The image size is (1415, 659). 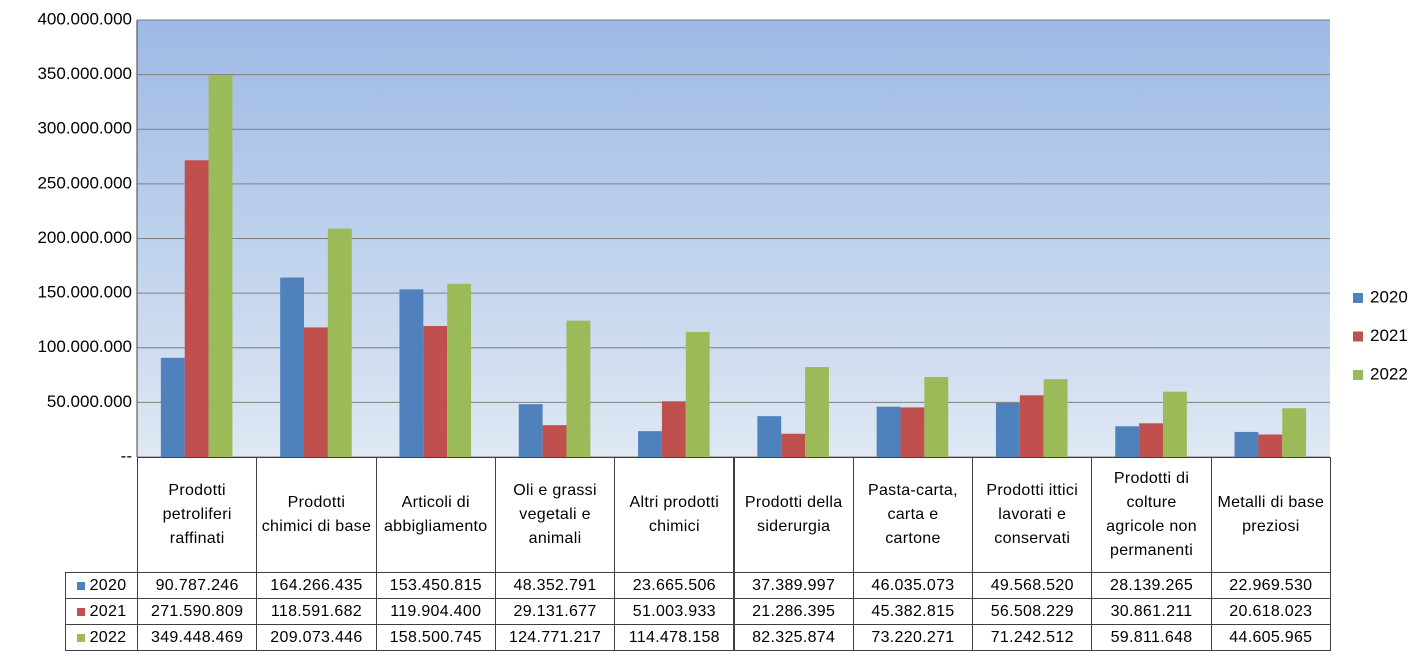 I want to click on legend-label: 2020, so click(x=1389, y=296).